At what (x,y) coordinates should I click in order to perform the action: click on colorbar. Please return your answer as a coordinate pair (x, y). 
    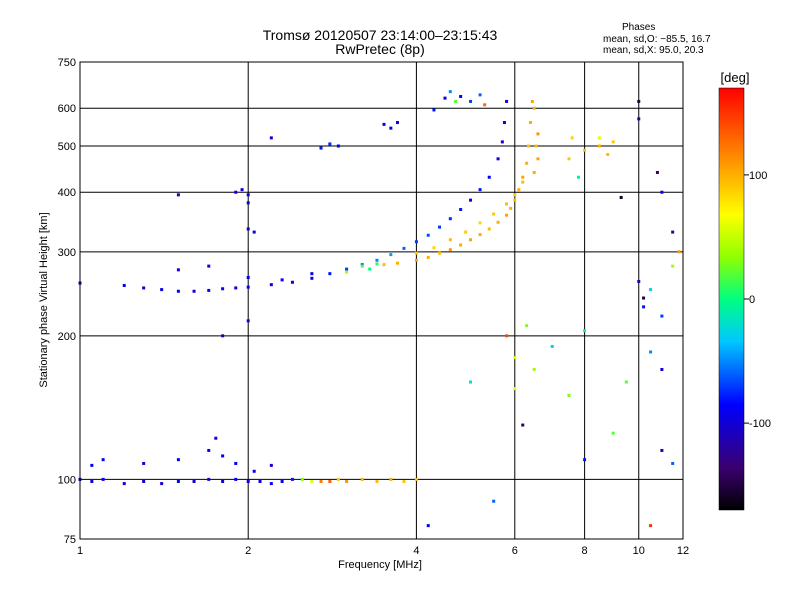
    Looking at the image, I should click on (731, 299).